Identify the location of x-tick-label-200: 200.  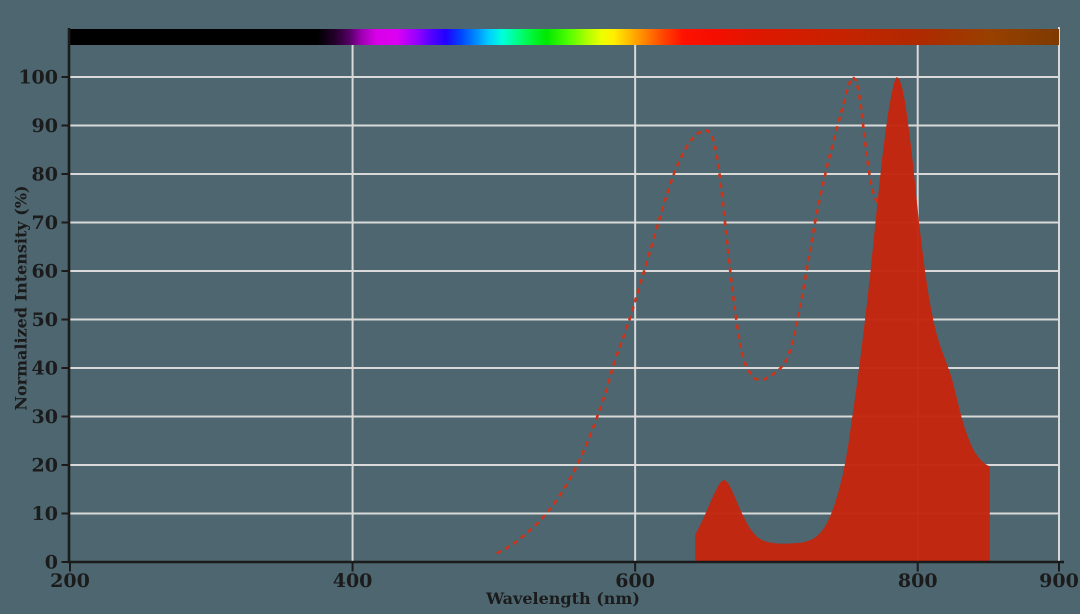
(70, 581).